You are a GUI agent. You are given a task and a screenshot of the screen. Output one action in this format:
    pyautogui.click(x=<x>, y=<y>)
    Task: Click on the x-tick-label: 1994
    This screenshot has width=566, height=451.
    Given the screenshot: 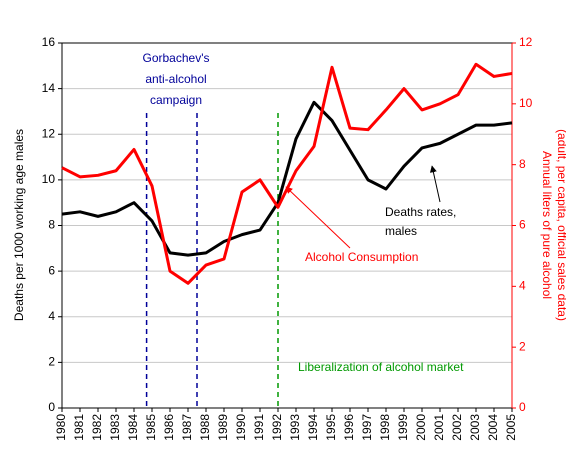 What is the action you would take?
    pyautogui.click(x=313, y=427)
    